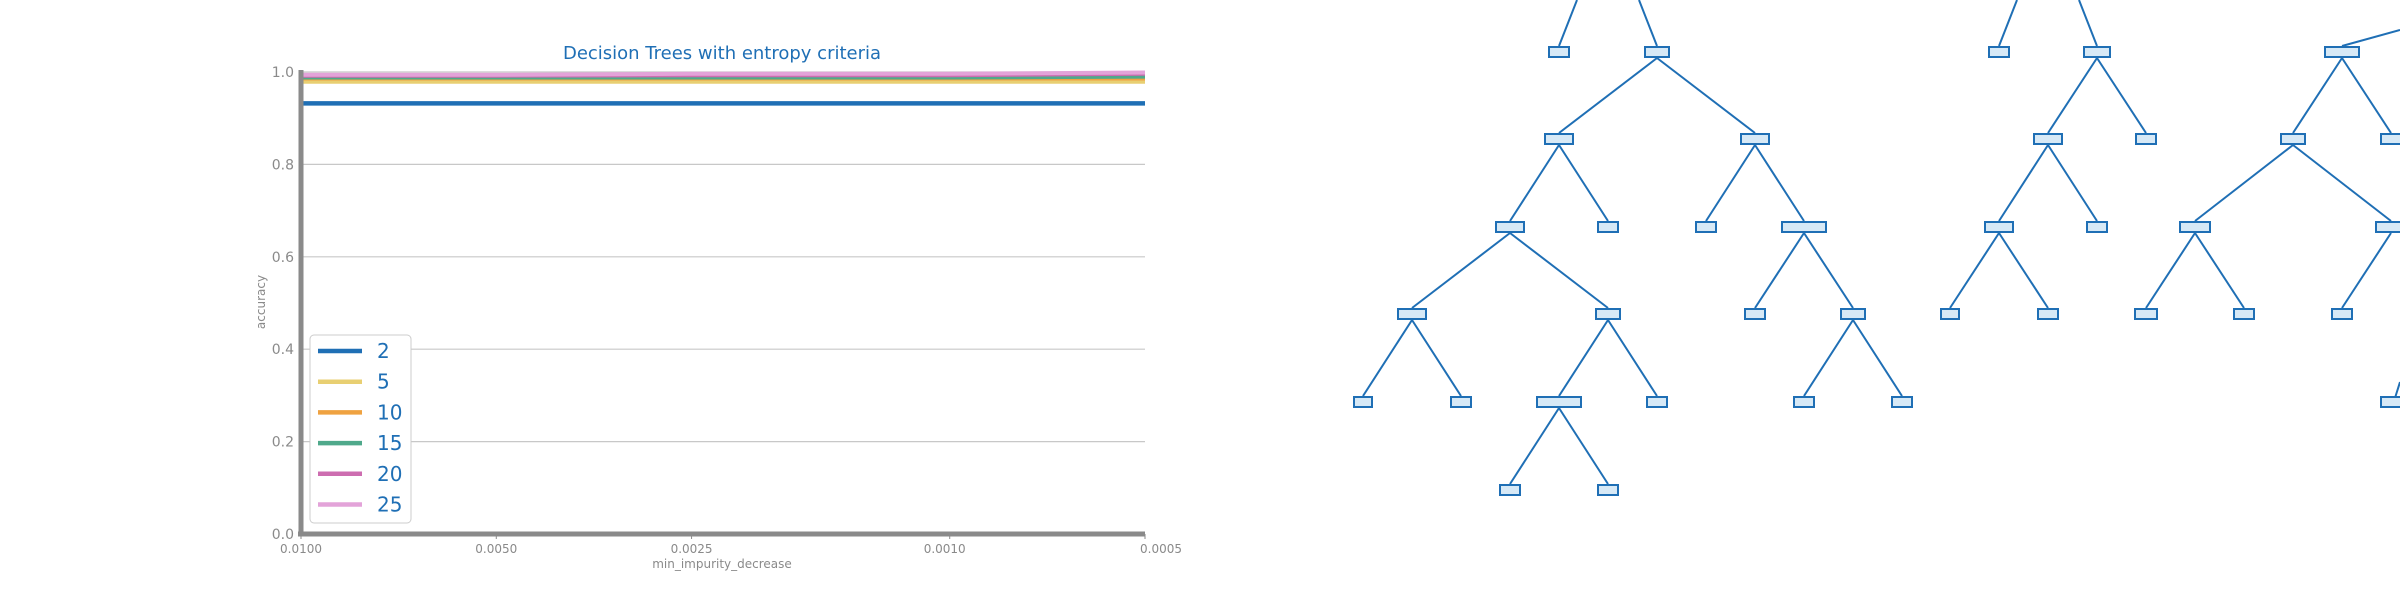 The height and width of the screenshot is (600, 2400). I want to click on chart-title: Decision Trees with entropy criteria, so click(722, 53).